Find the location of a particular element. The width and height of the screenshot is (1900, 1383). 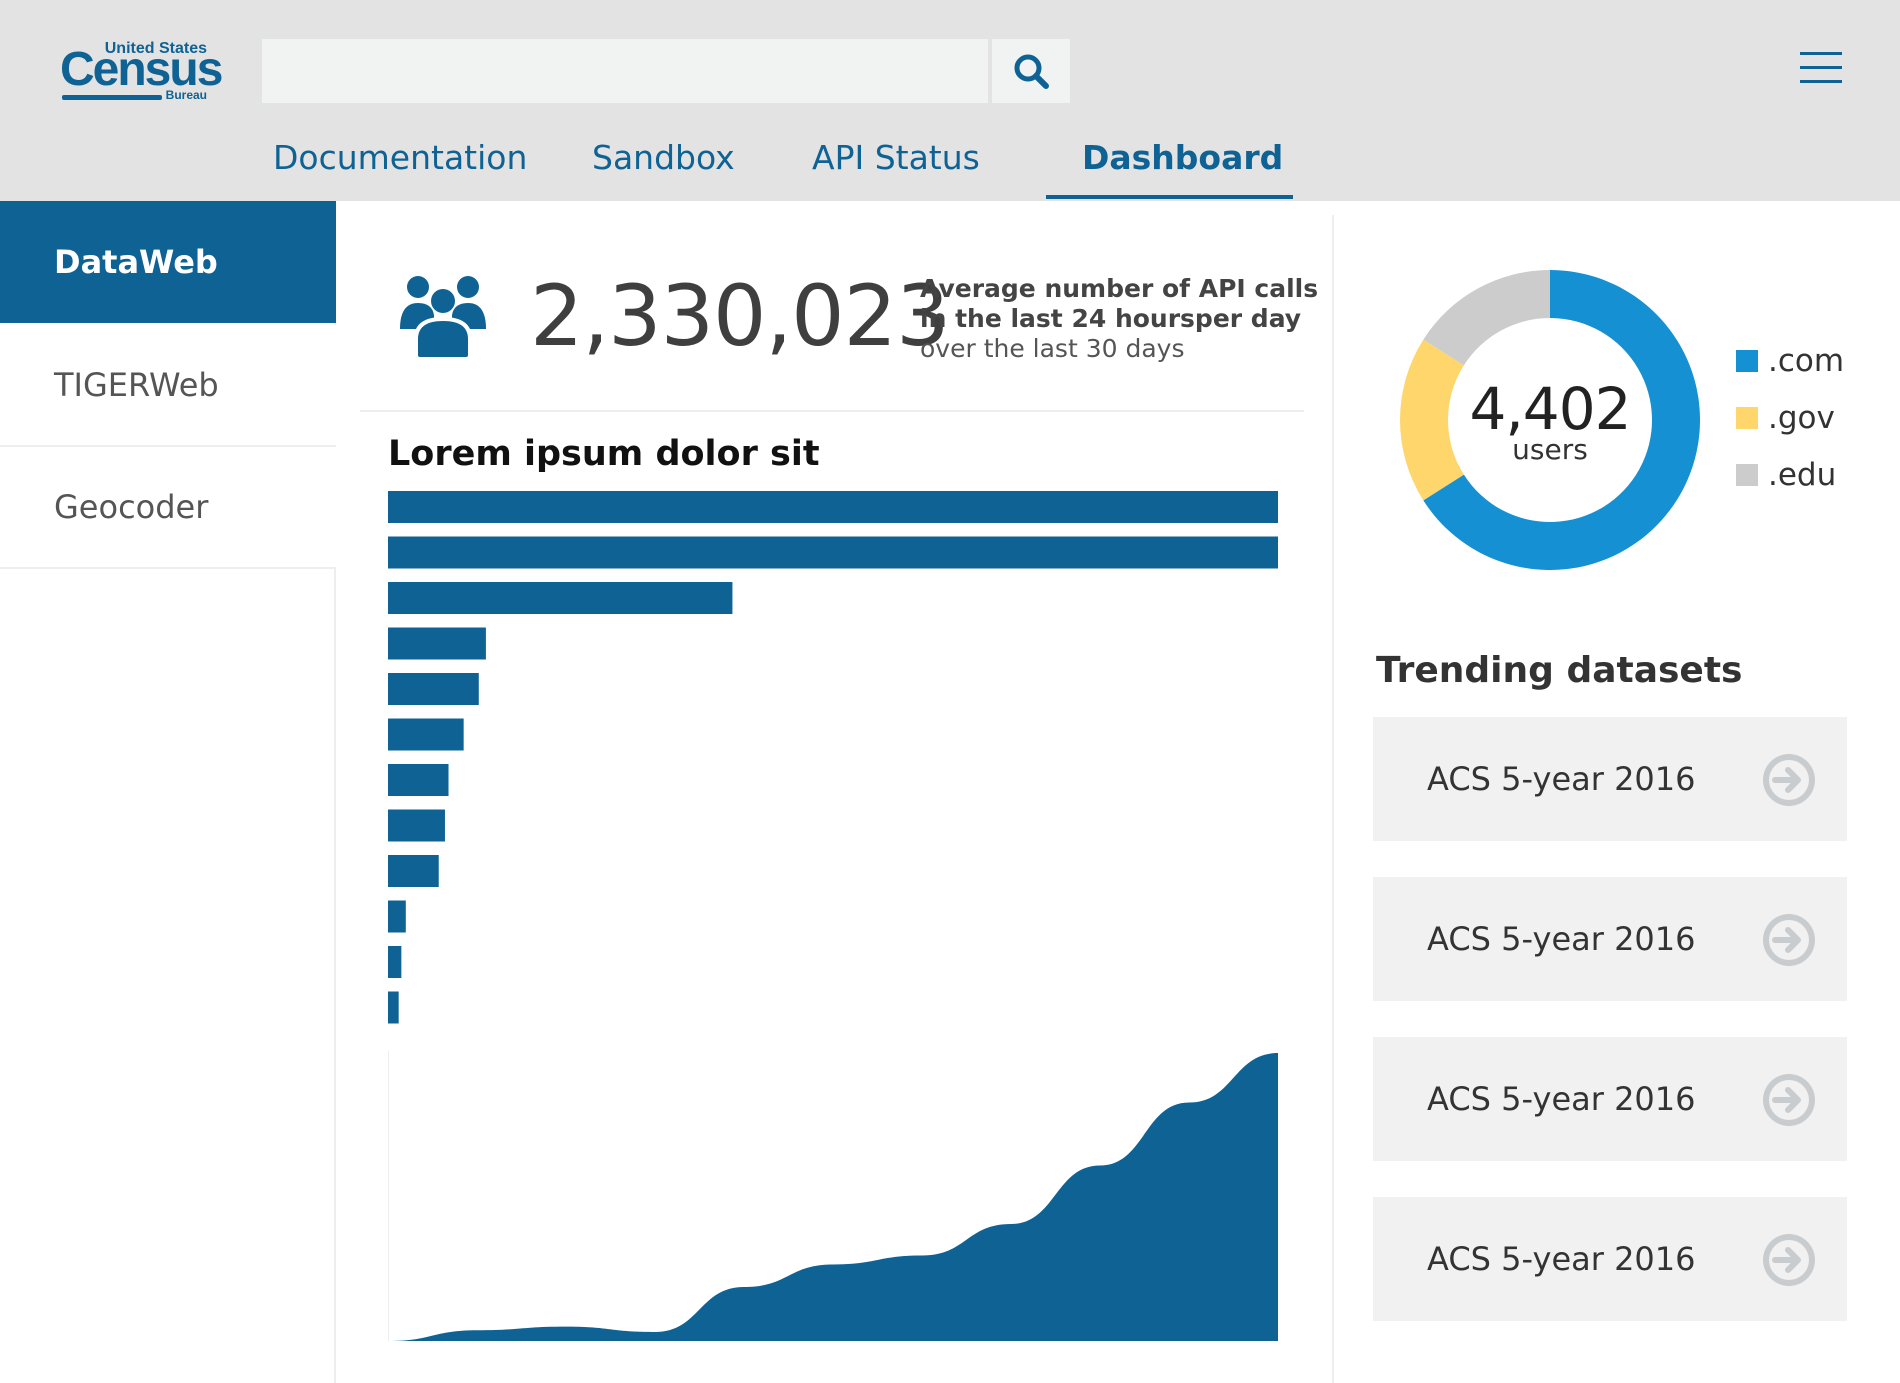

legend-swatch-gov is located at coordinates (1747, 417).